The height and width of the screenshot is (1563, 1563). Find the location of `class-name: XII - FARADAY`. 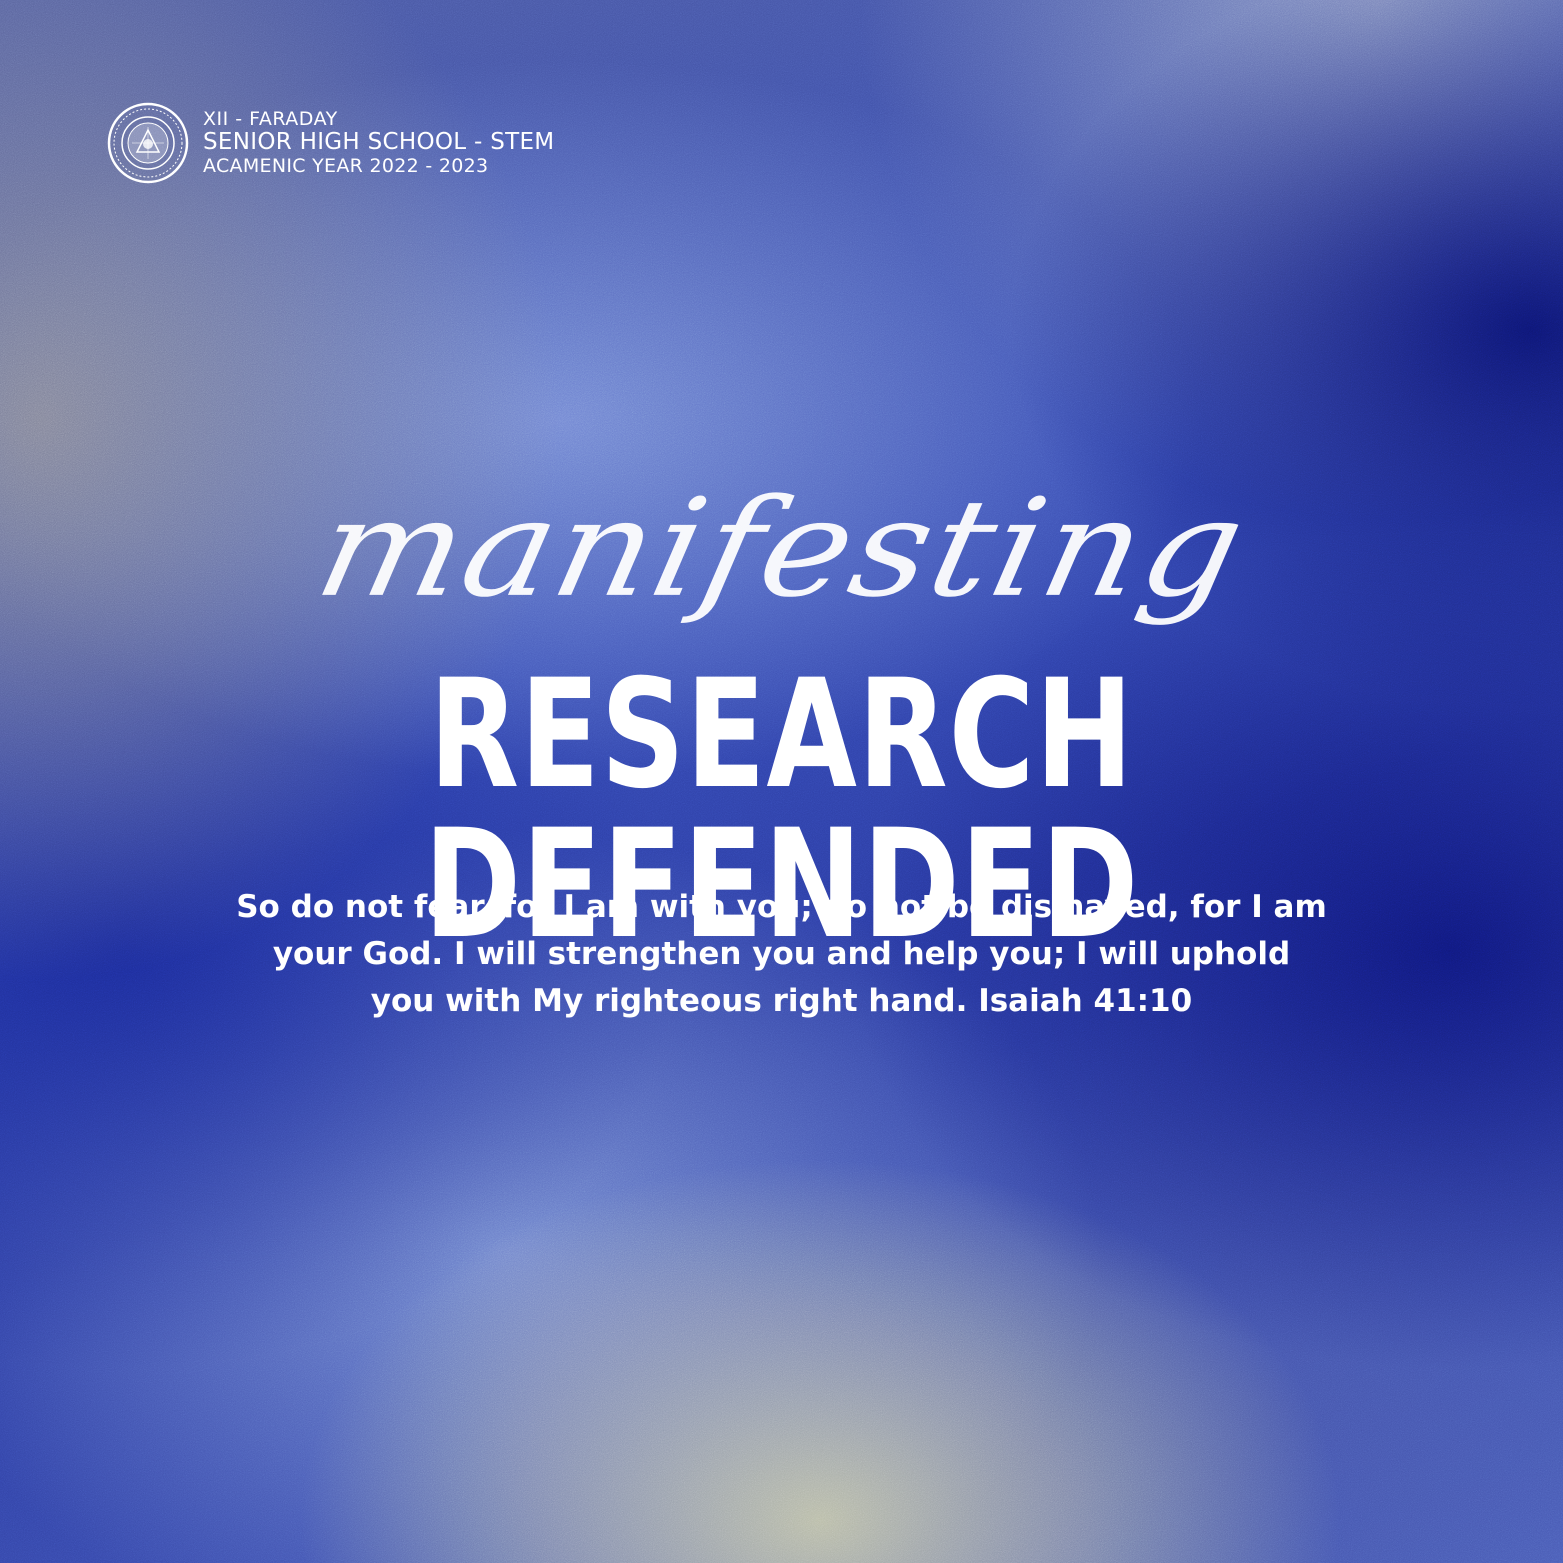

class-name: XII - FARADAY is located at coordinates (270, 119).